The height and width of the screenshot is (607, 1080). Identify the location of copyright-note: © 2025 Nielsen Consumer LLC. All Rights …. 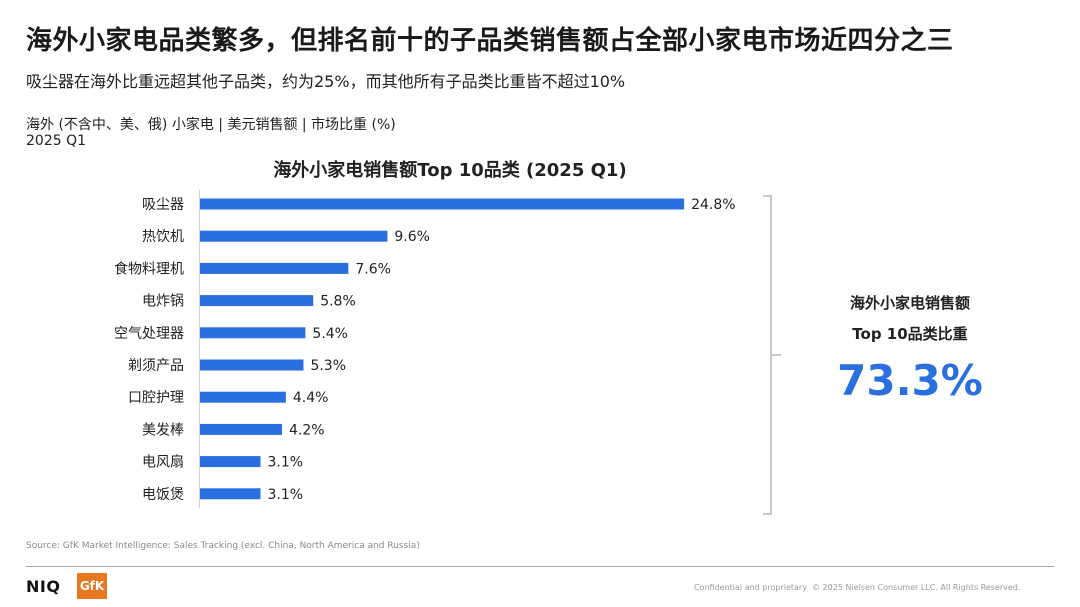
(916, 587).